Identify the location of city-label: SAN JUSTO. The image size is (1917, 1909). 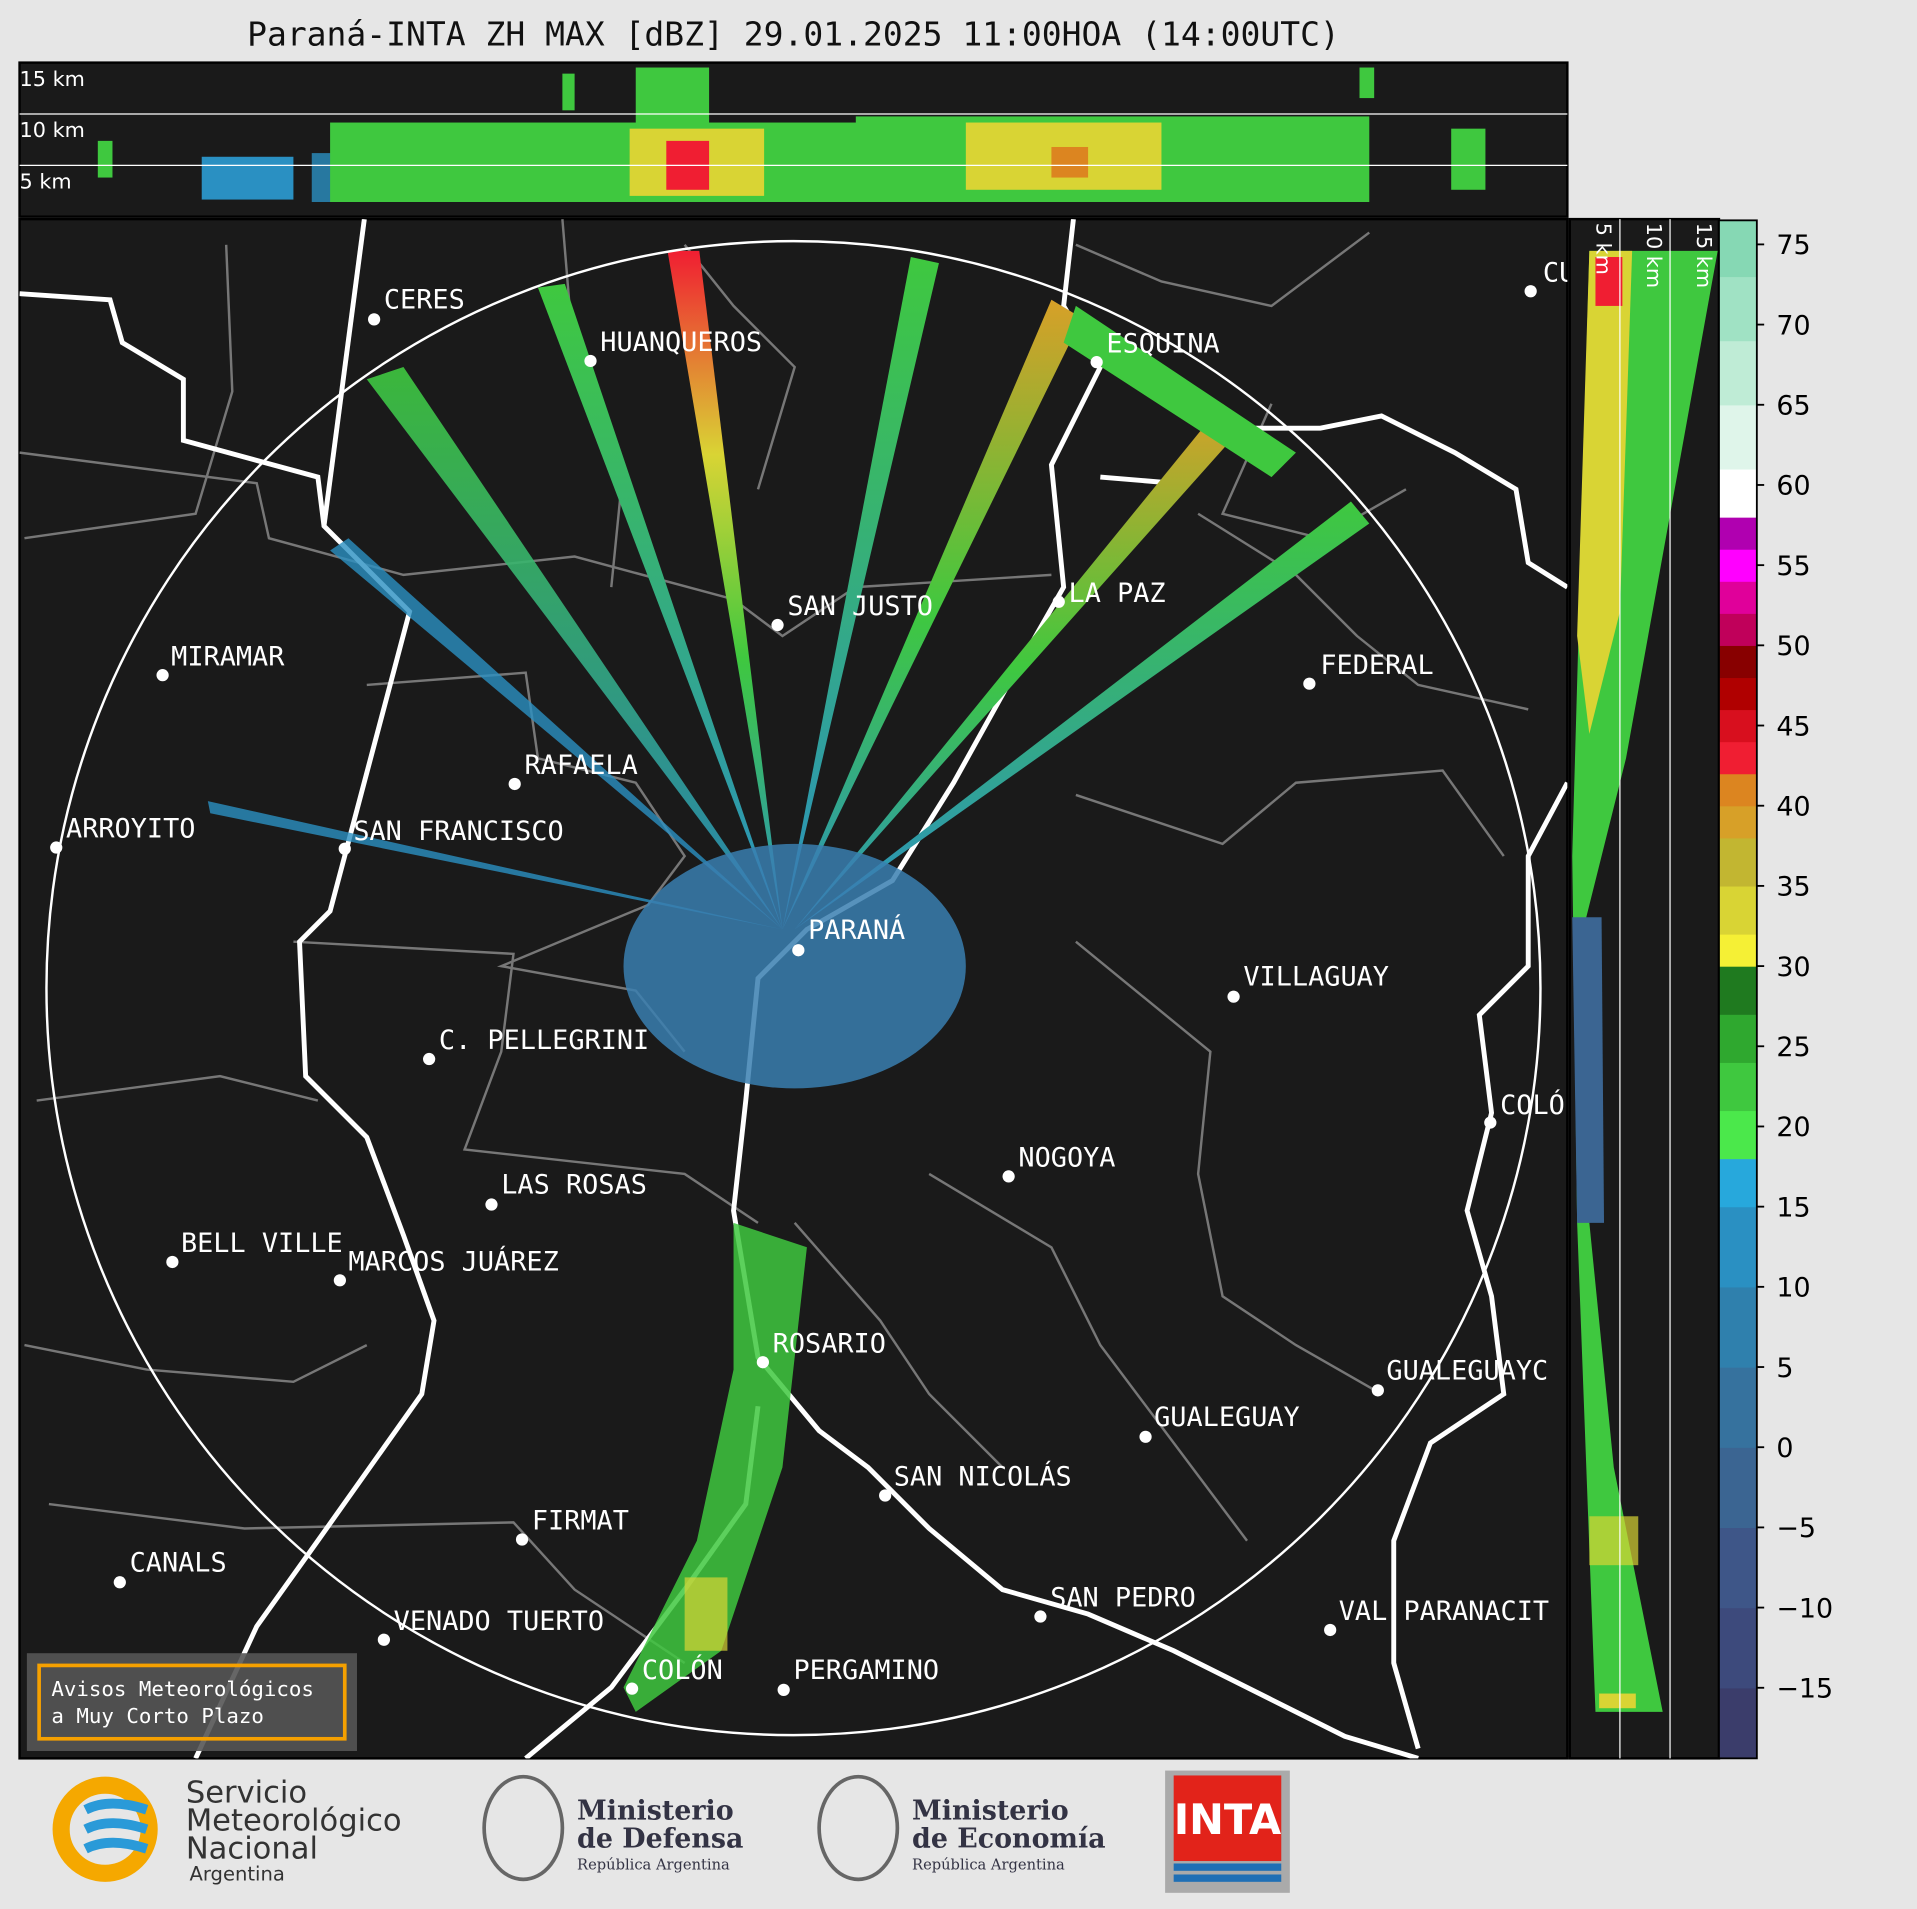
(860, 606).